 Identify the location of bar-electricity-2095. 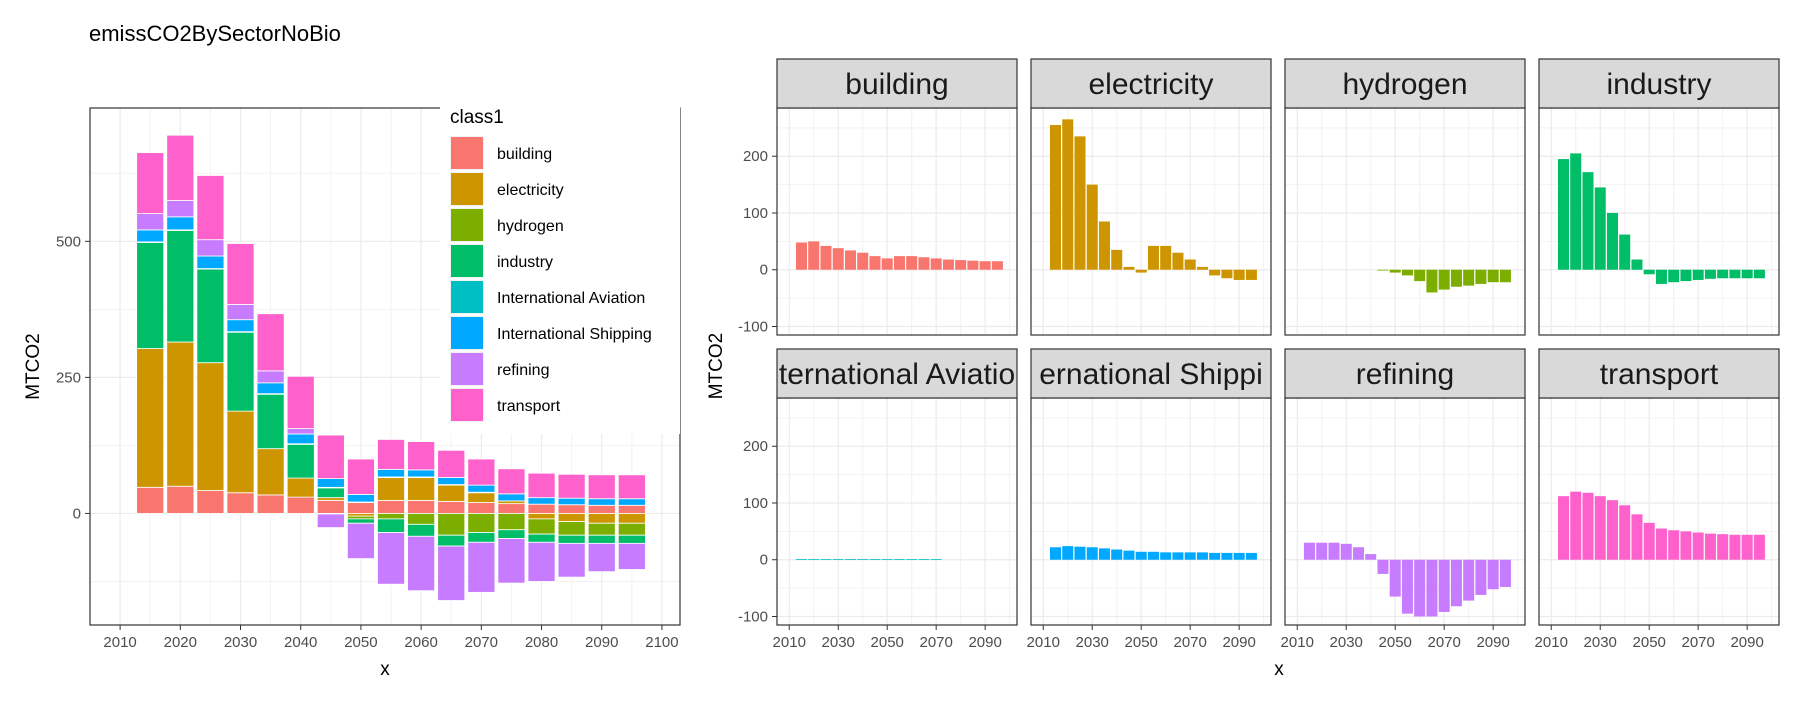
(631, 518).